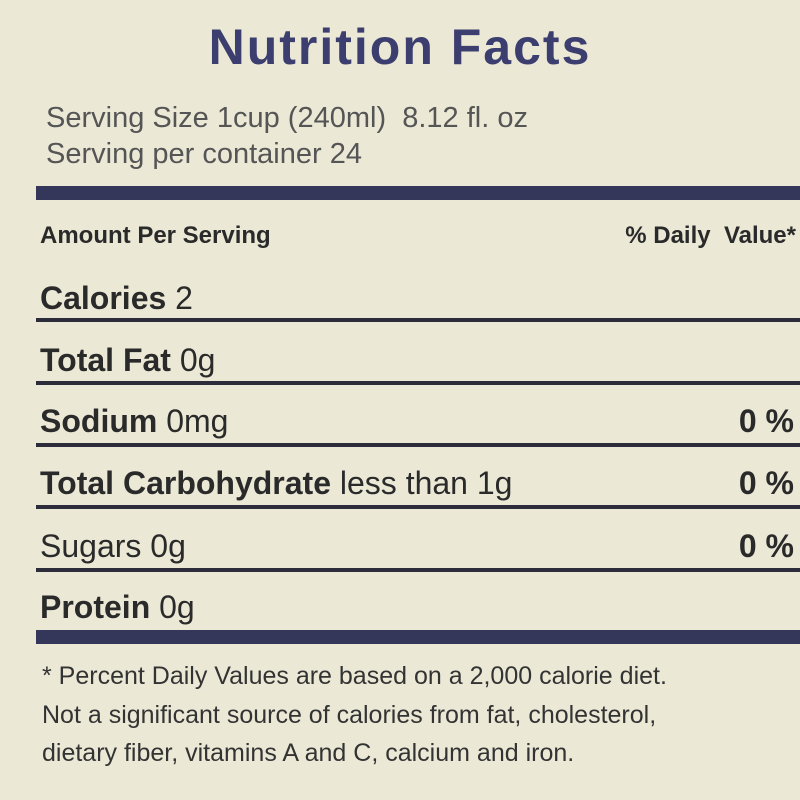 This screenshot has width=800, height=800. What do you see at coordinates (426, 483) in the screenshot?
I see `value: less than 1g` at bounding box center [426, 483].